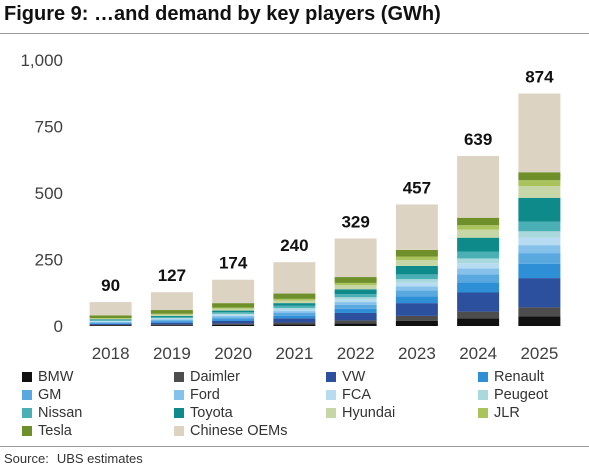 The height and width of the screenshot is (470, 589). What do you see at coordinates (539, 353) in the screenshot?
I see `x-tick-label: 2025` at bounding box center [539, 353].